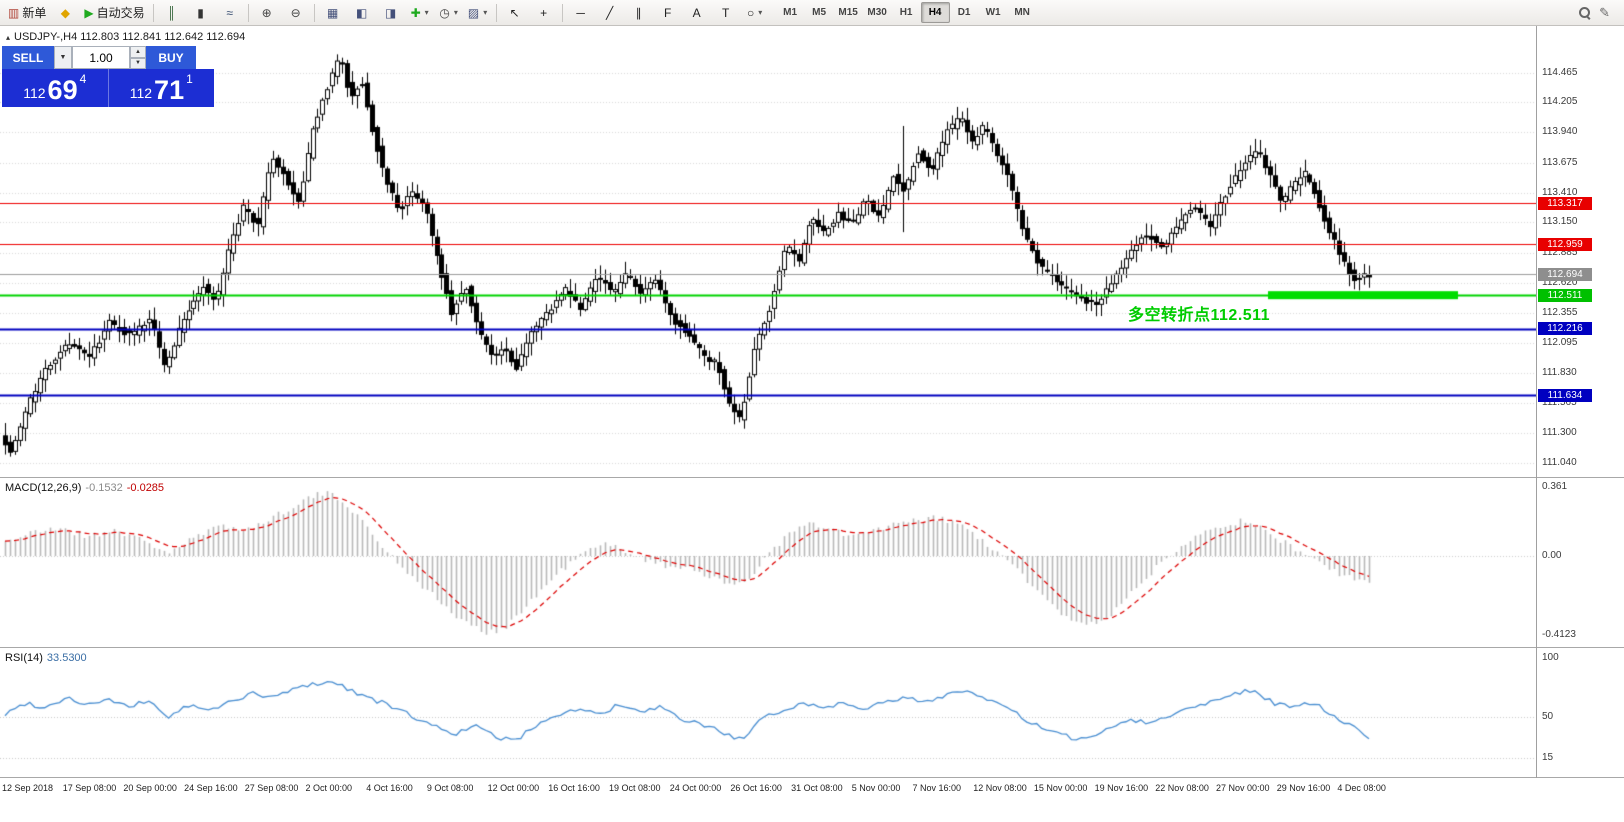 This screenshot has height=822, width=1624. What do you see at coordinates (768, 712) in the screenshot?
I see `rsi-indicator-canvas` at bounding box center [768, 712].